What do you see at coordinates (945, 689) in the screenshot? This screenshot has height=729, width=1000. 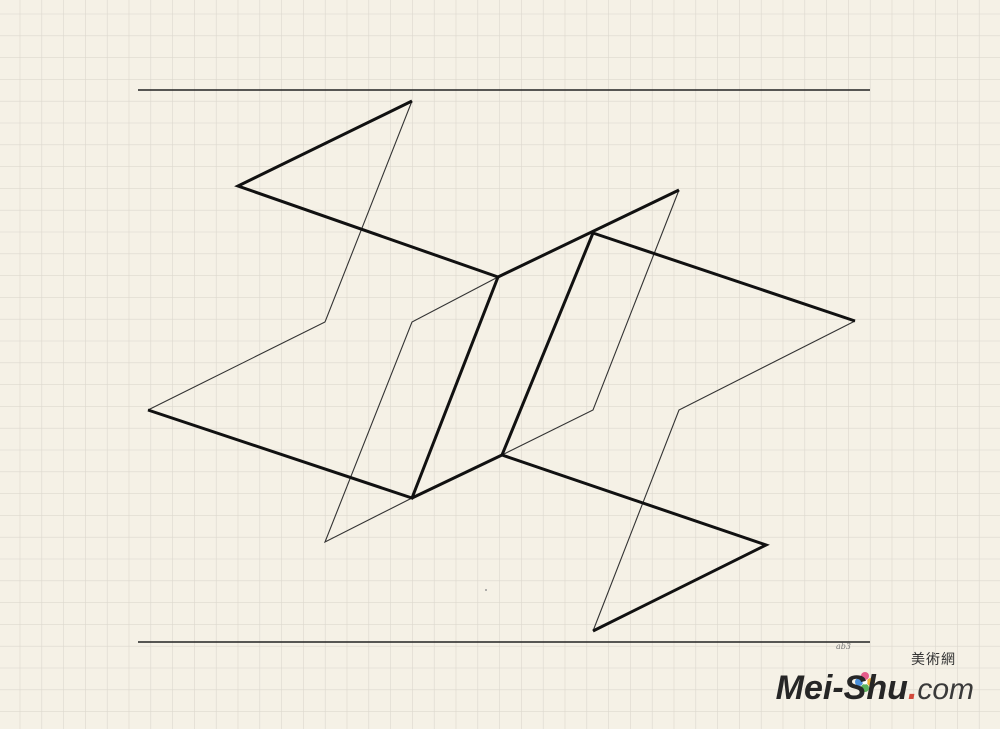 I see `watermark-suffix: com` at bounding box center [945, 689].